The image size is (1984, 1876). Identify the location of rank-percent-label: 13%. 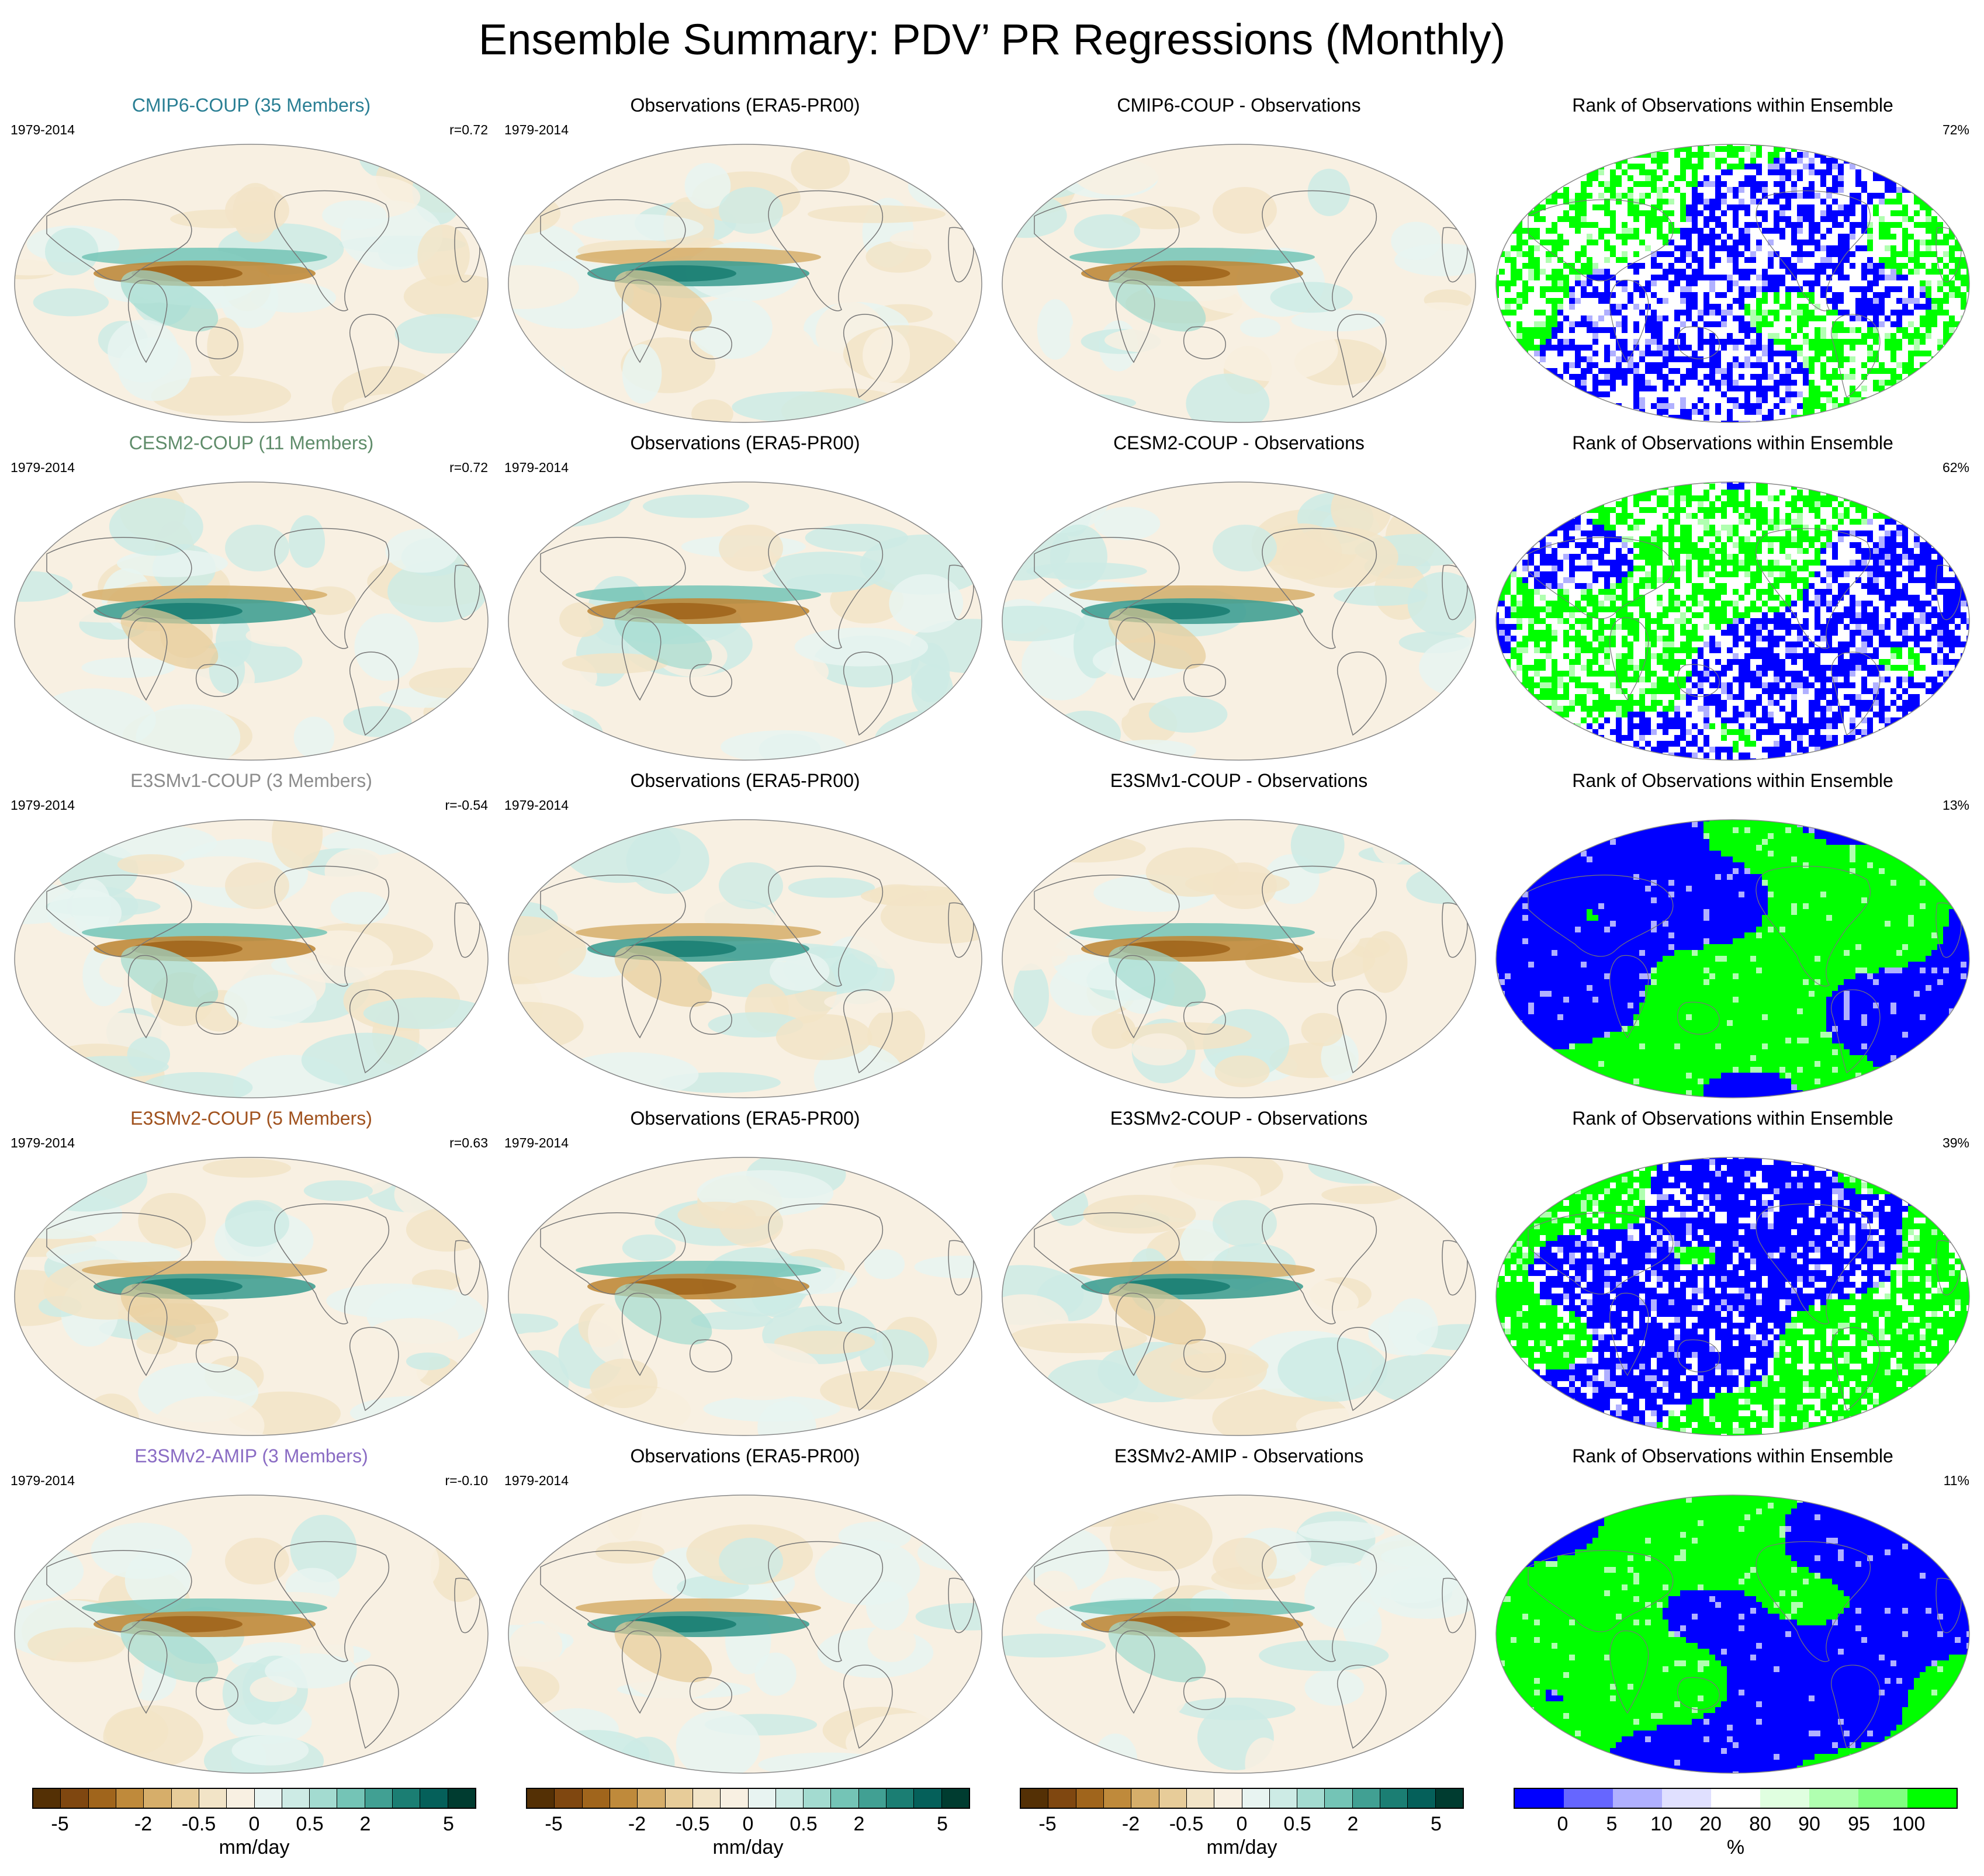
(1955, 805).